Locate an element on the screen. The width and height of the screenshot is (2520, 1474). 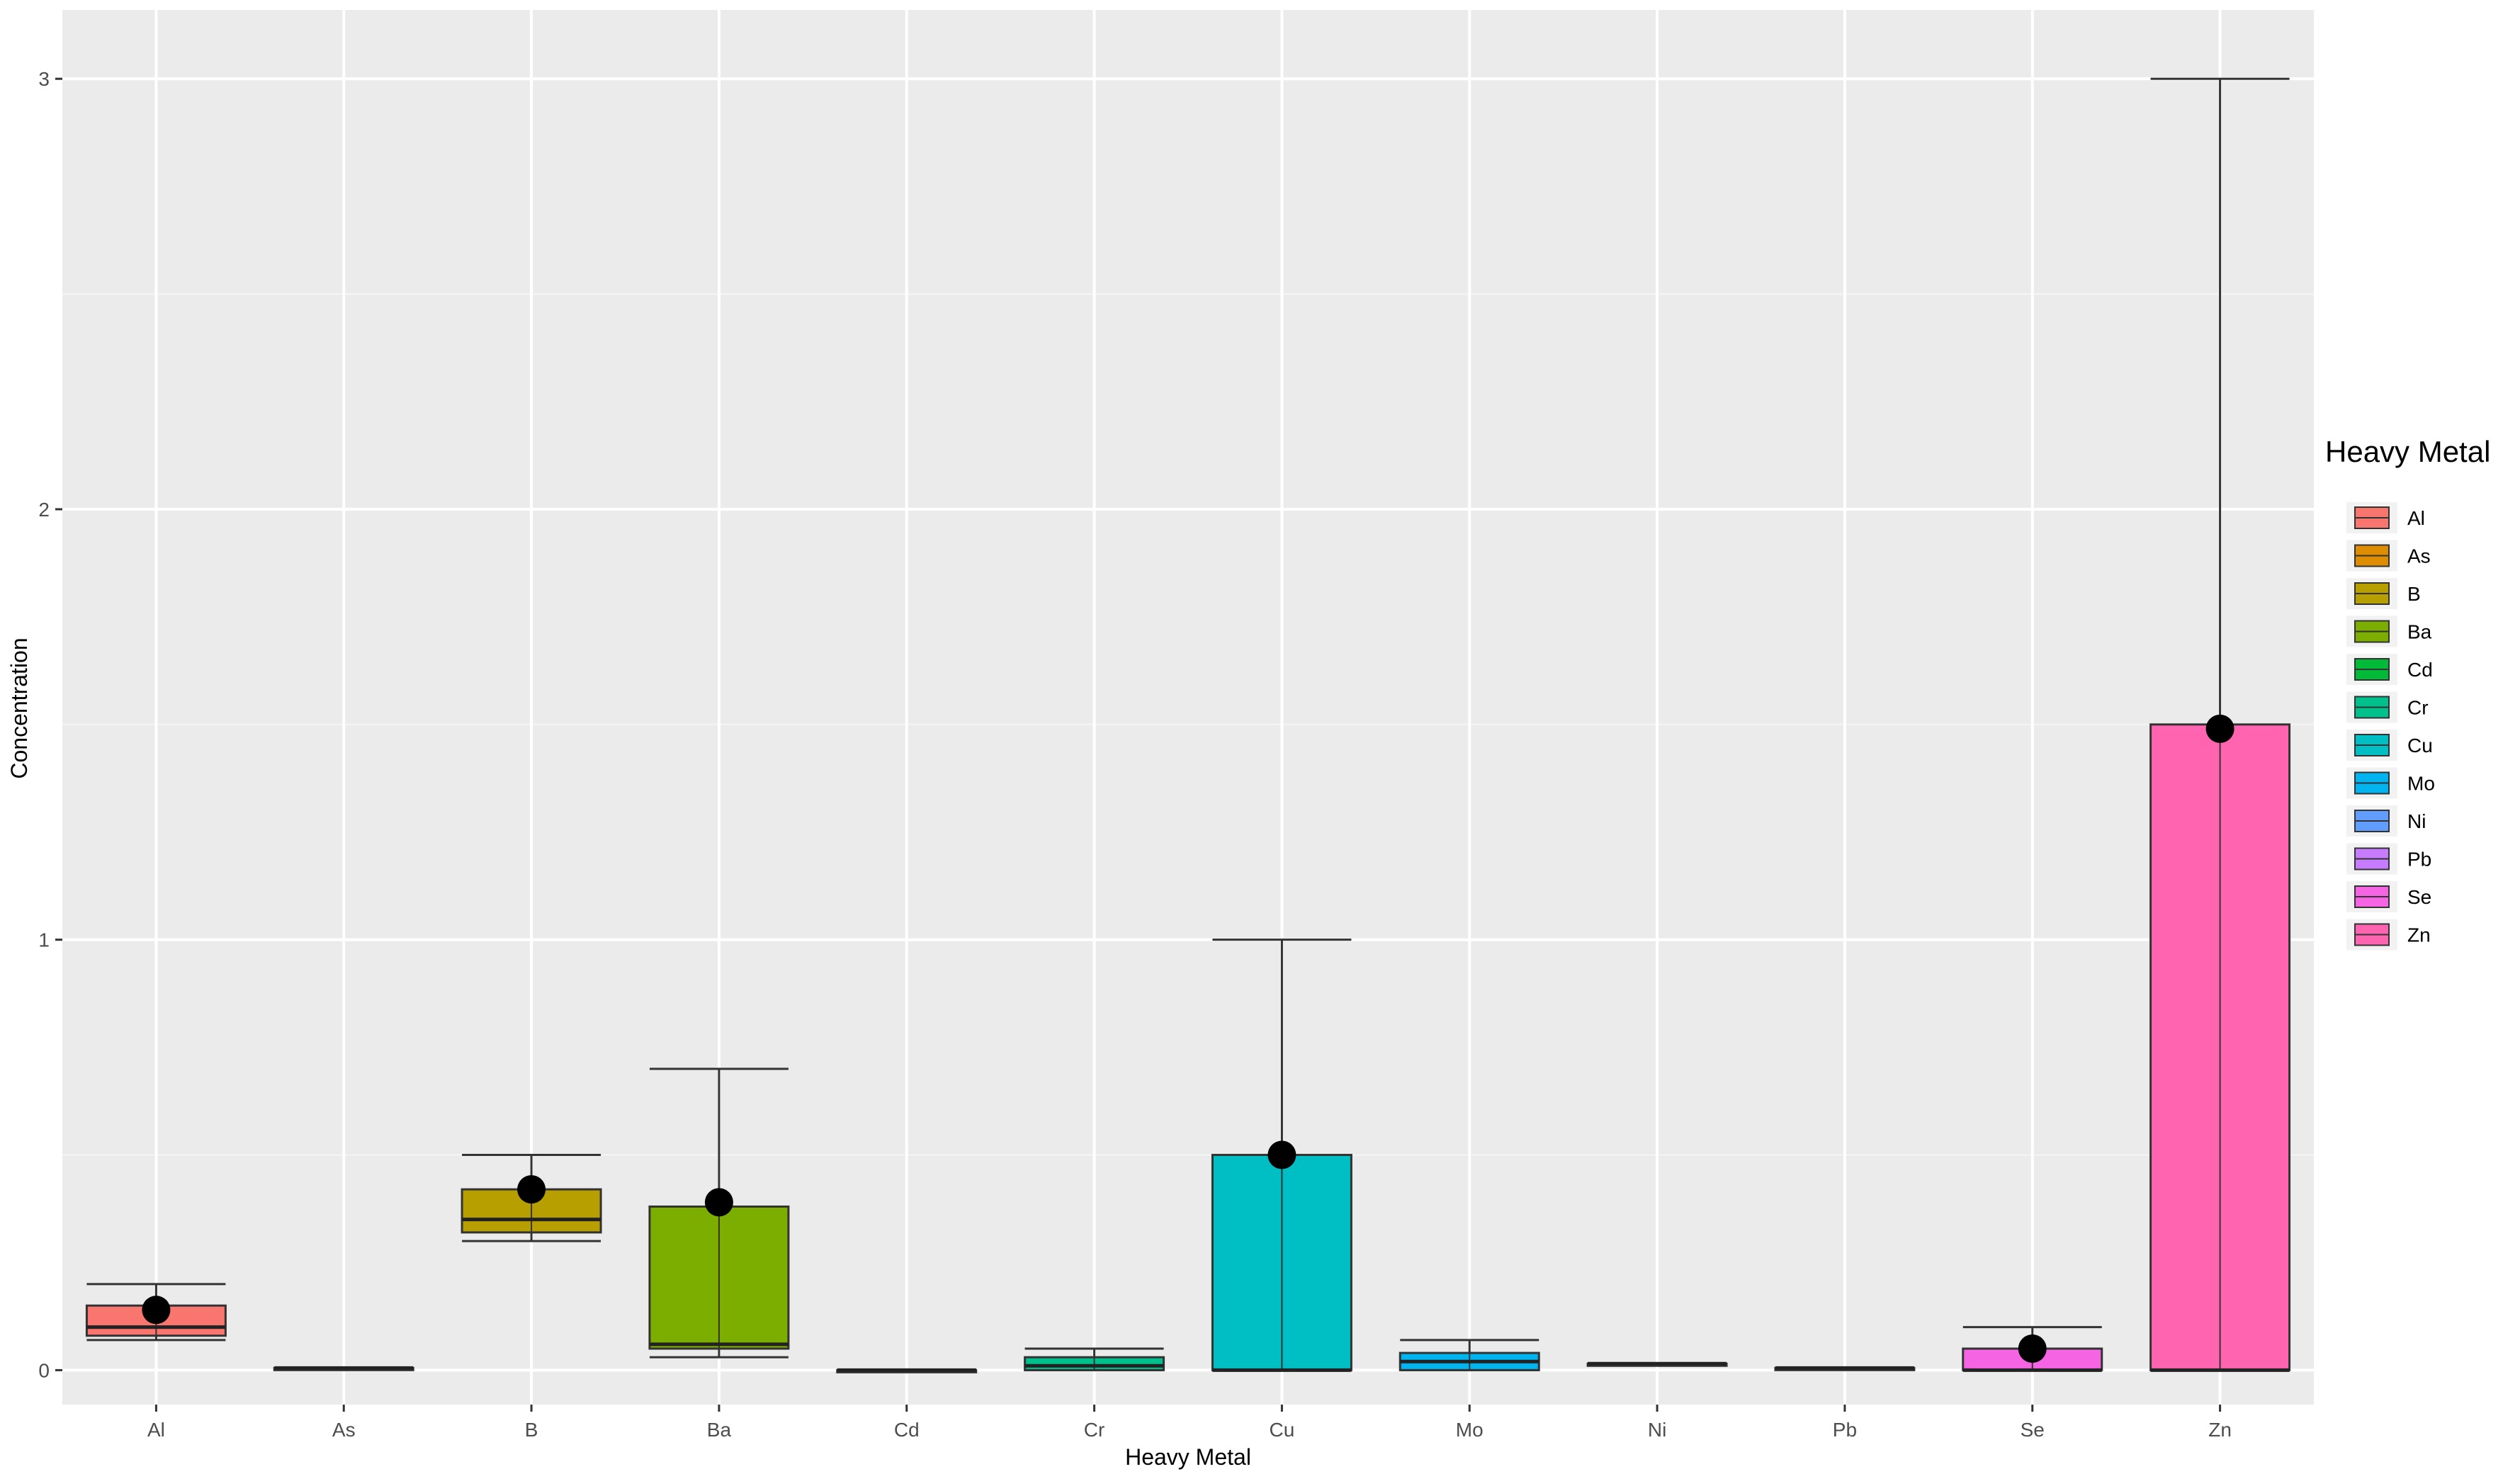
legend-item-al: Al is located at coordinates (2385, 518).